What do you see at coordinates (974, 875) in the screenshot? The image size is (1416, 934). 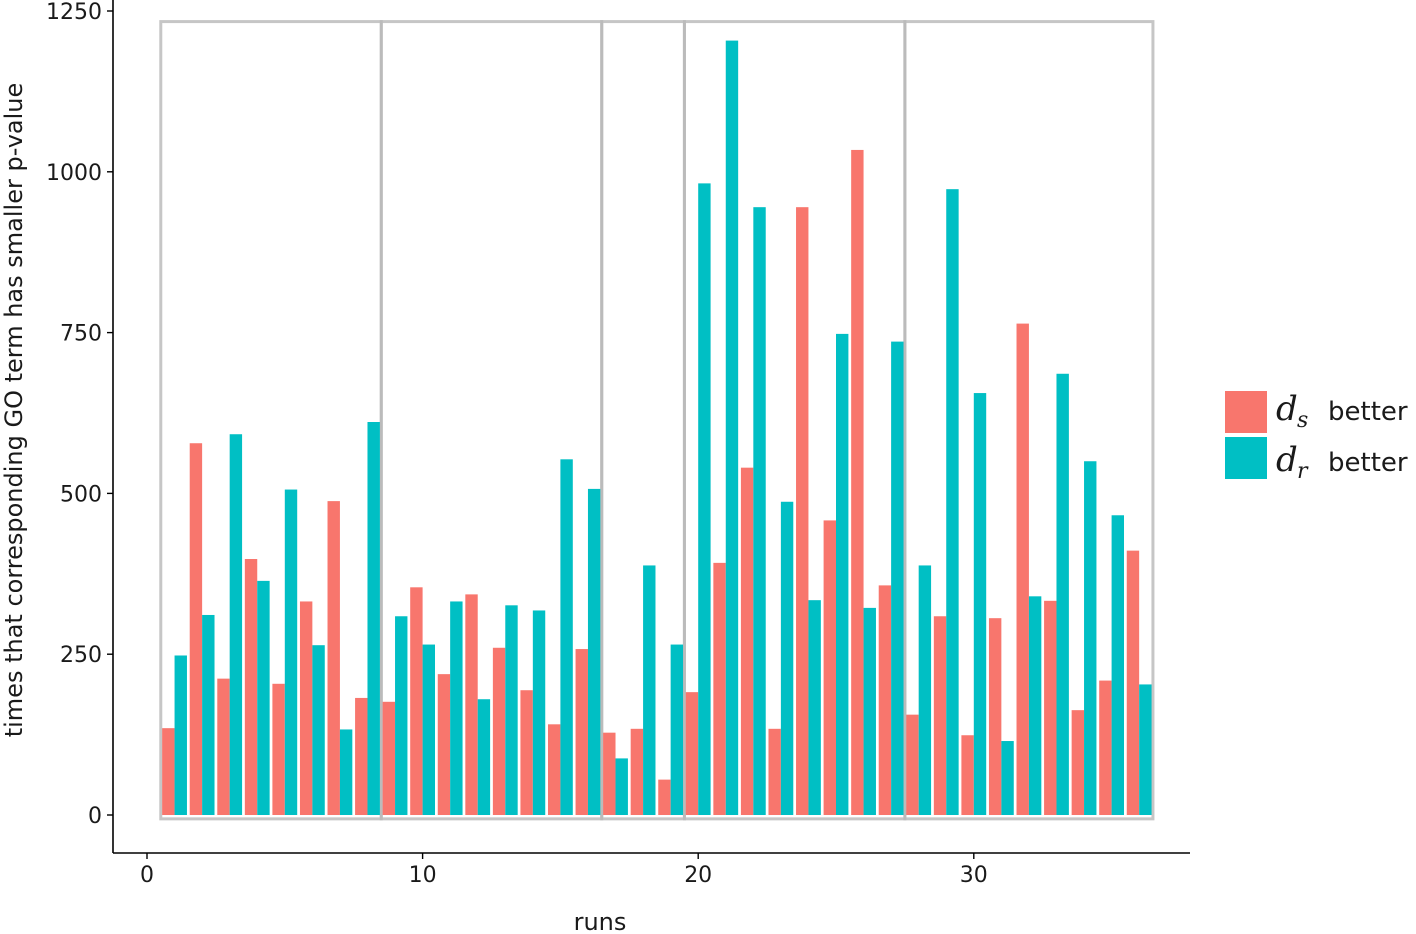 I see `x-tick-label-30: 30` at bounding box center [974, 875].